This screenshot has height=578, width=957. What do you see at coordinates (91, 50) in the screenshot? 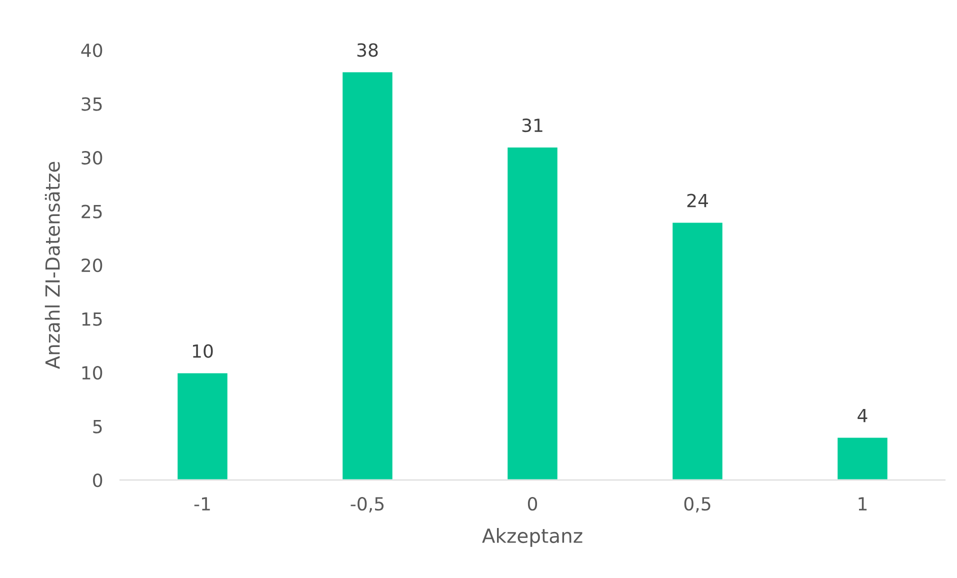
I see `y-tick-label: 40` at bounding box center [91, 50].